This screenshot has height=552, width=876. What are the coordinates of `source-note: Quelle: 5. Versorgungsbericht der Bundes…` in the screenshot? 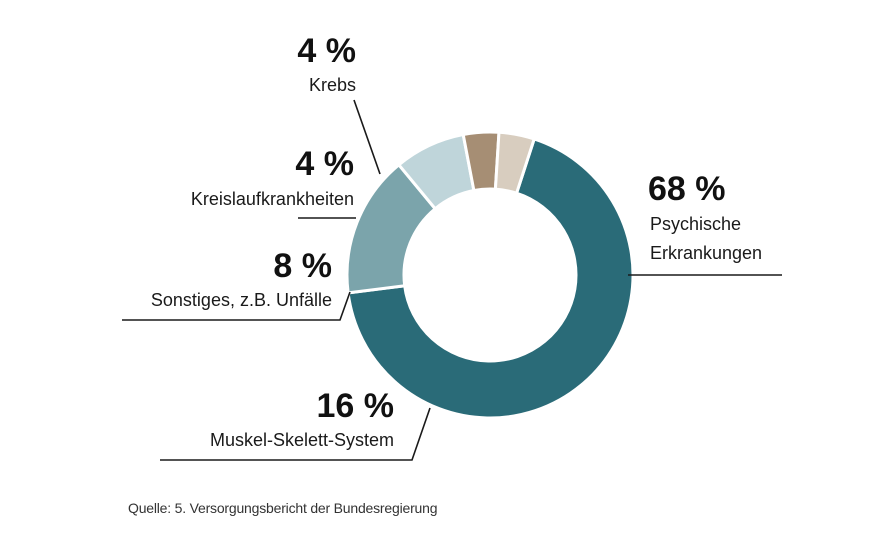 It's located at (283, 508).